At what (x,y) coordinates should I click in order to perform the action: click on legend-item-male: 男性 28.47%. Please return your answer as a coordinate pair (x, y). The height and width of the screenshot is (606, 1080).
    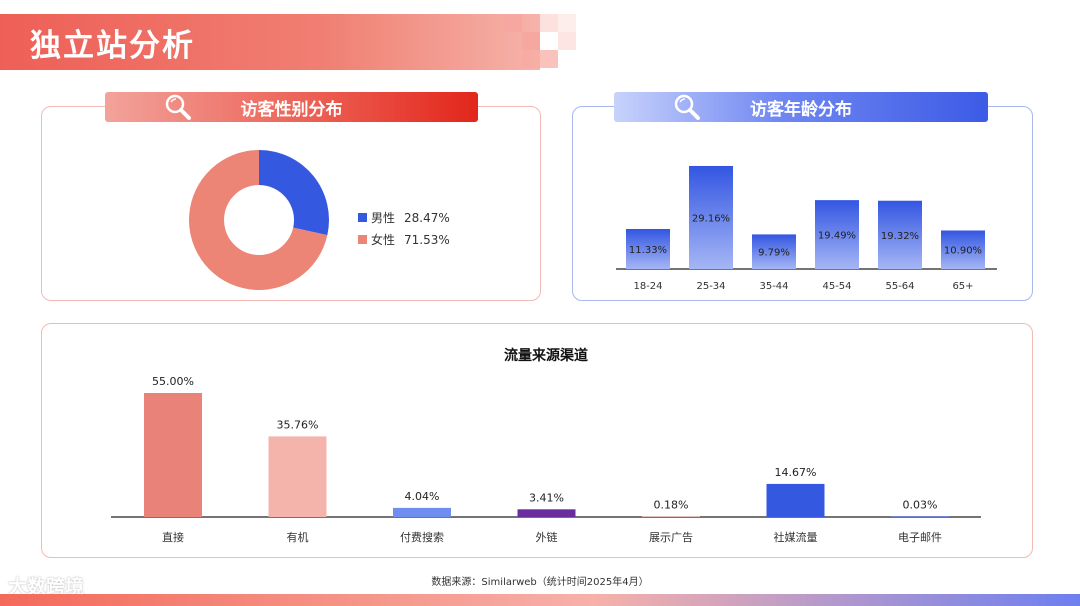
    Looking at the image, I should click on (404, 217).